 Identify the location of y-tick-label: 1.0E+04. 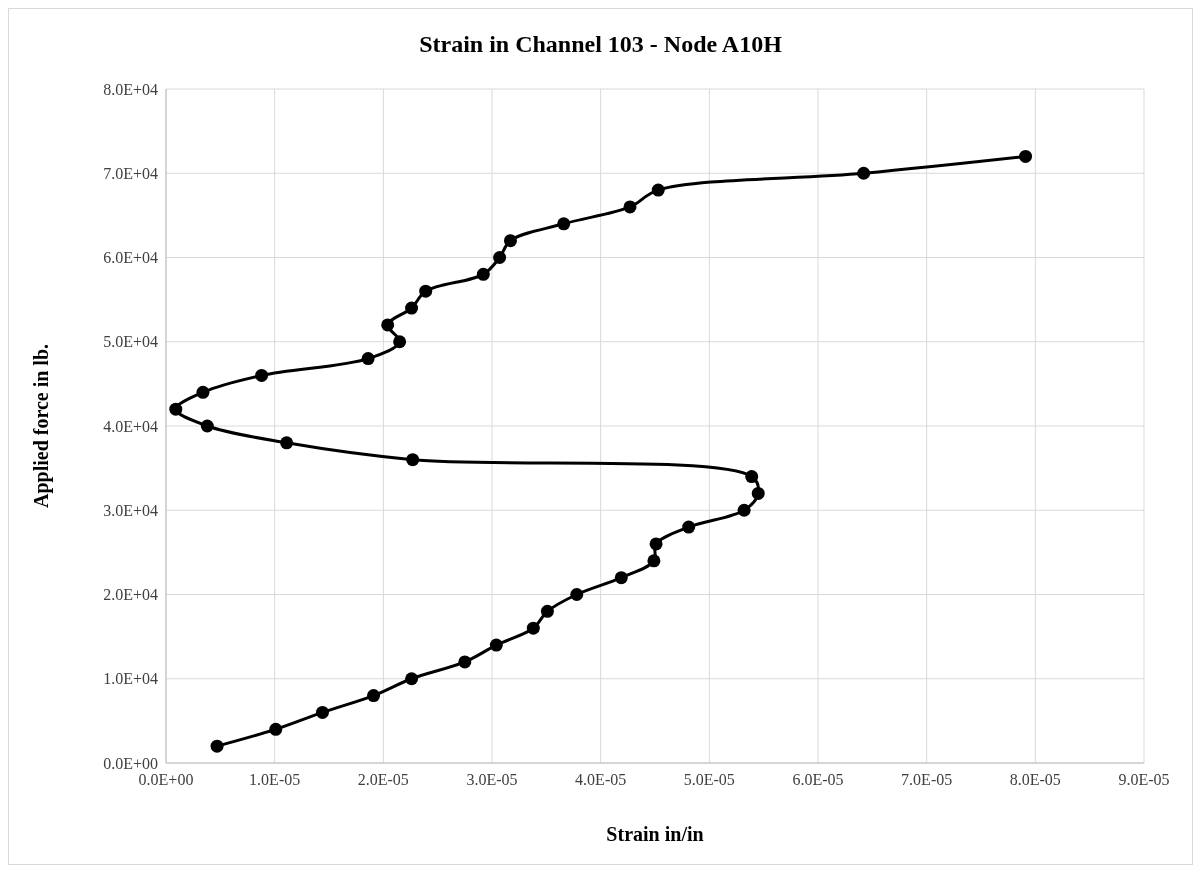
(130, 679).